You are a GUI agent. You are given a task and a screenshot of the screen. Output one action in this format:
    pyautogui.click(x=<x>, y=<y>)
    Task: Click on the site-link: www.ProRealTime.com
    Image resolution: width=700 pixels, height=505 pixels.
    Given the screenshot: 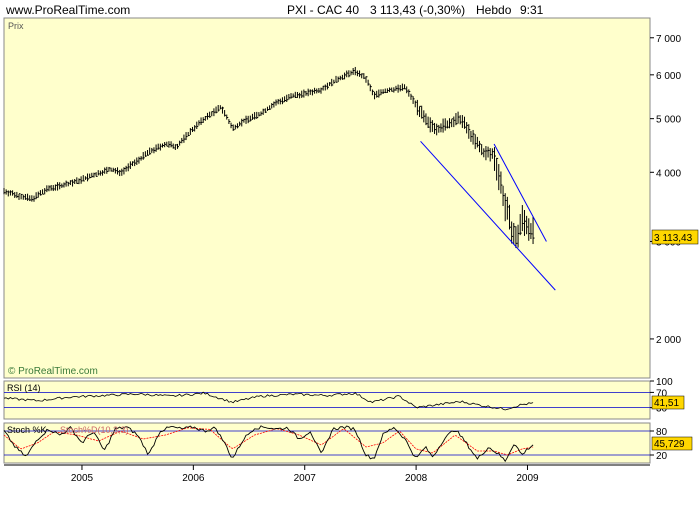 What is the action you would take?
    pyautogui.click(x=67, y=10)
    